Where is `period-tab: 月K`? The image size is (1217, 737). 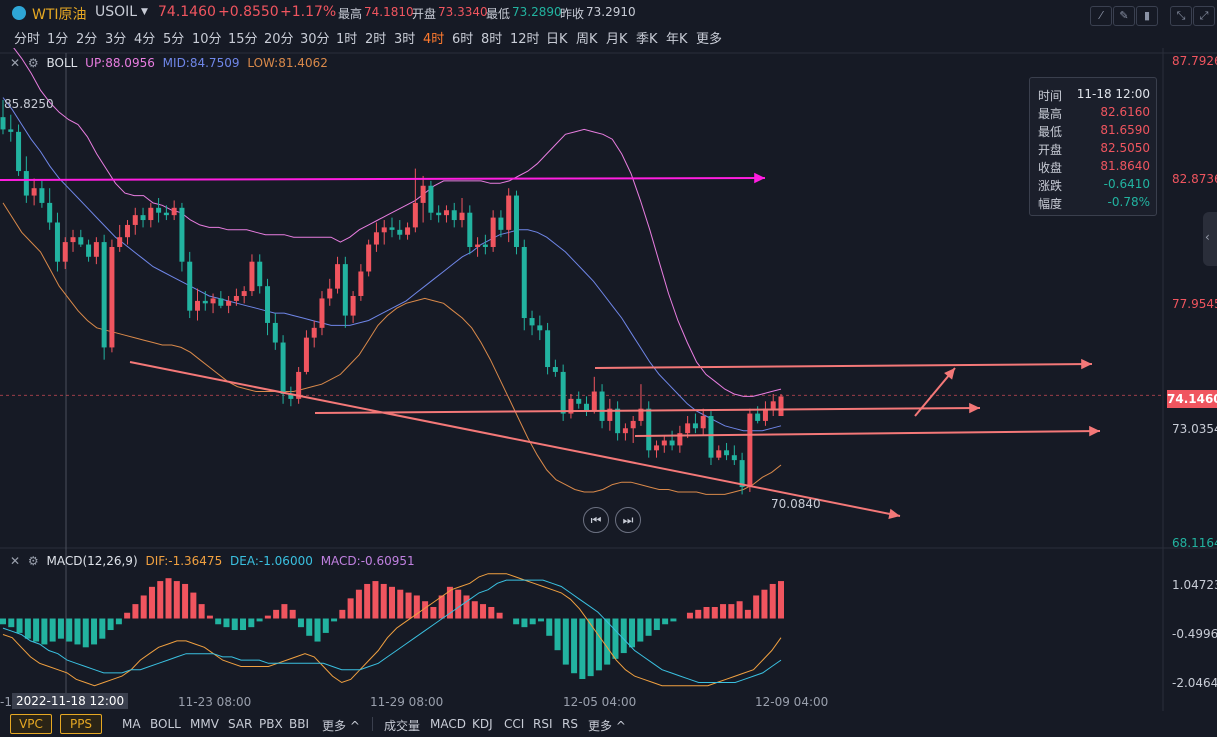
period-tab: 月K is located at coordinates (617, 39).